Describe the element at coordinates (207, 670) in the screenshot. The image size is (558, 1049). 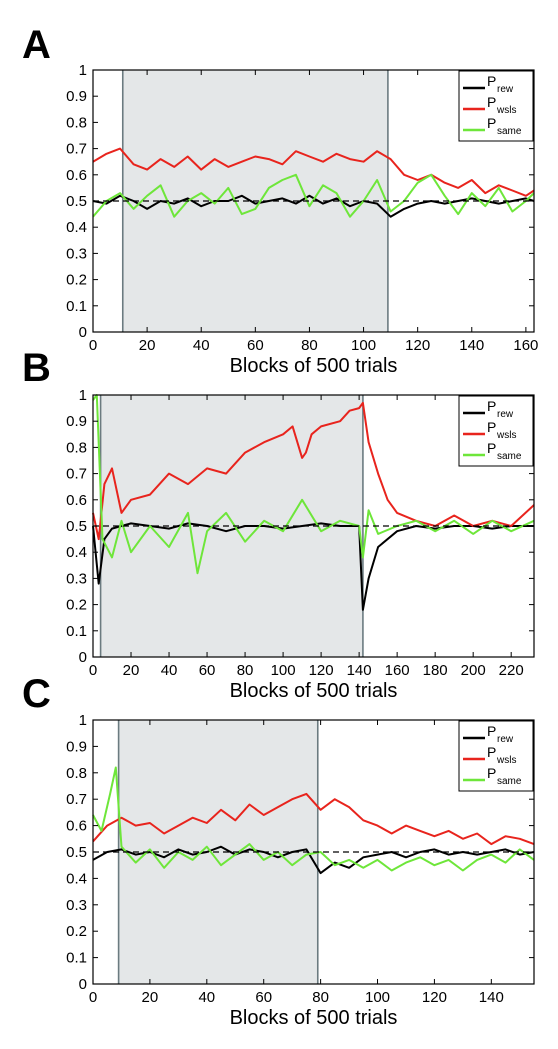
I see `x-tick-label-b: 60` at that location.